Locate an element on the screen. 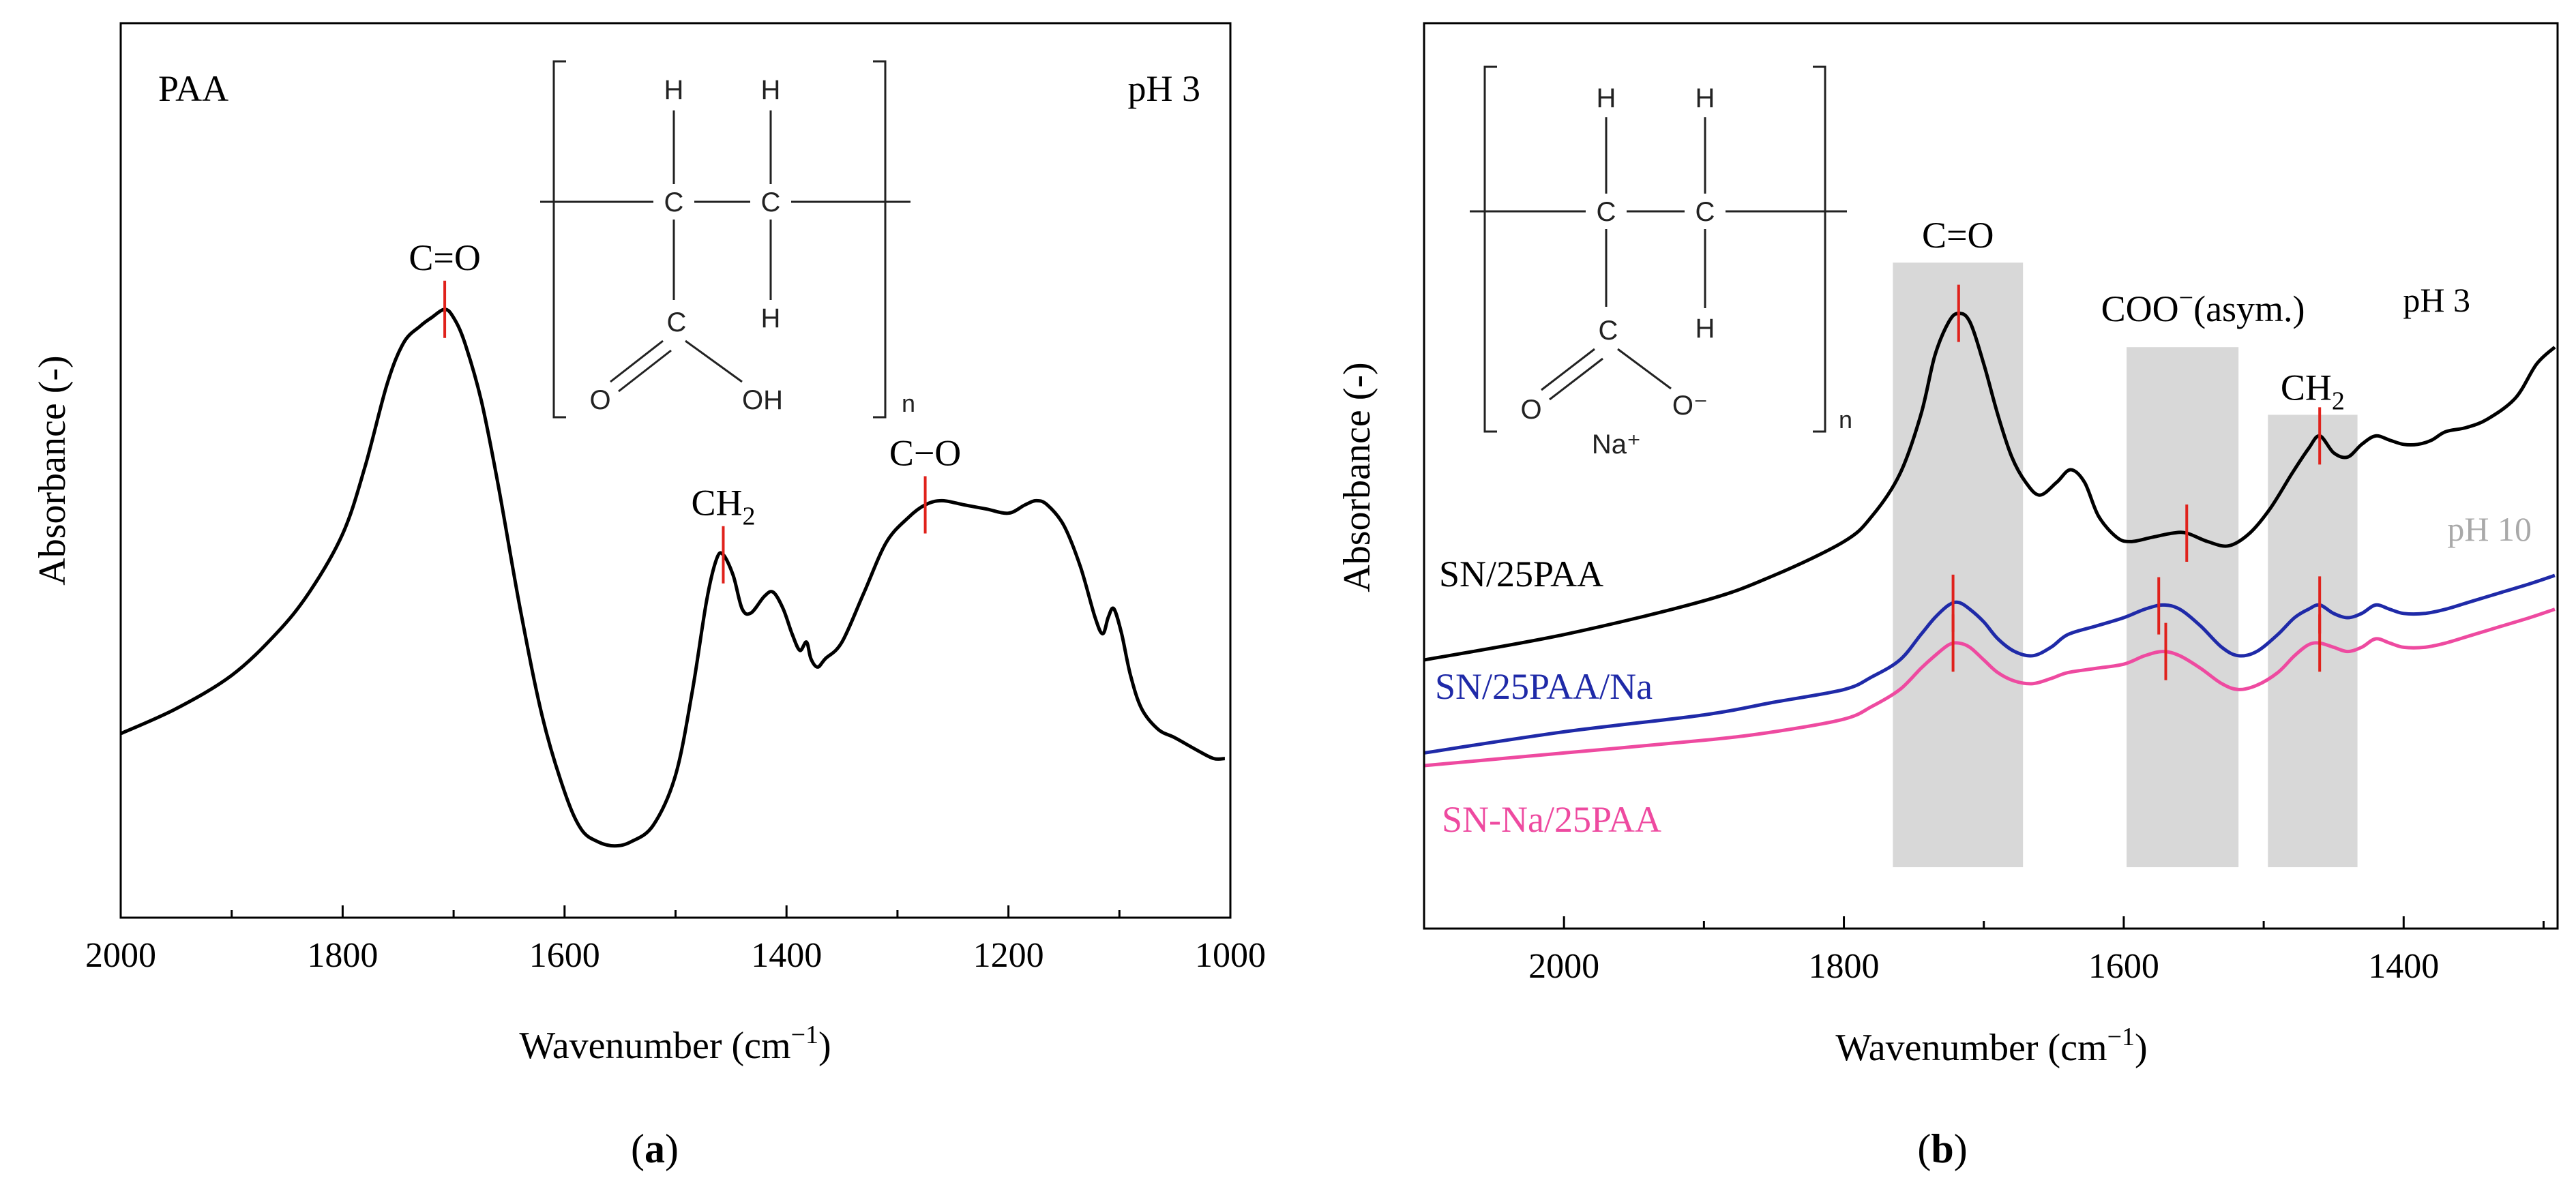 The image size is (2576, 1189). panel-a-structure-paa is located at coordinates (725, 239).